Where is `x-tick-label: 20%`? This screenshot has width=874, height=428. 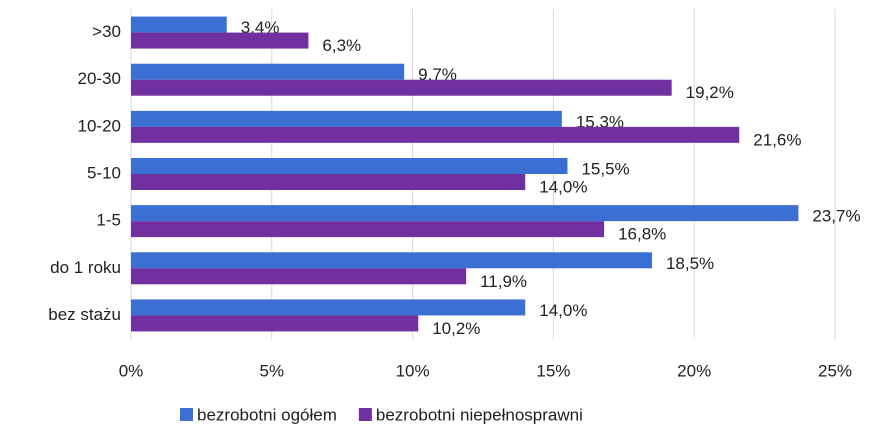 x-tick-label: 20% is located at coordinates (694, 370).